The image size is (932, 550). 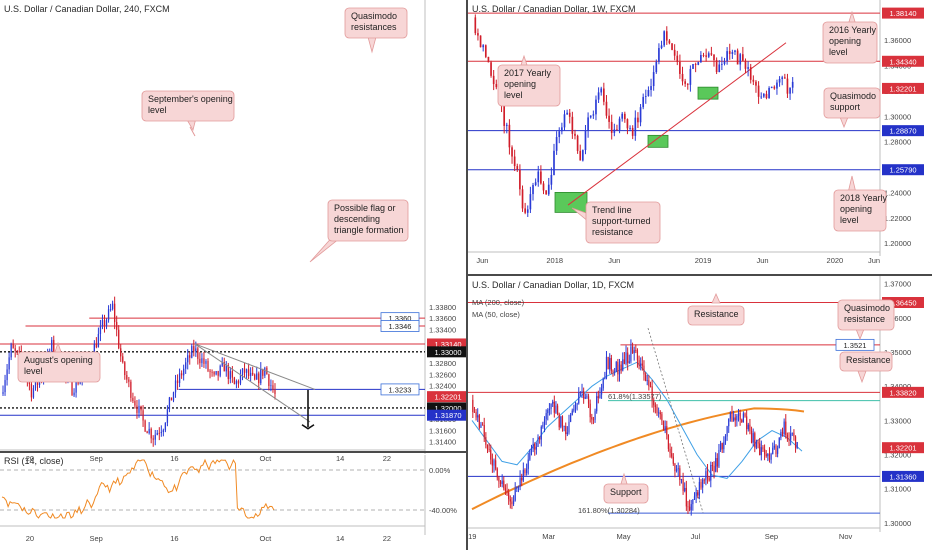 What do you see at coordinates (868, 360) in the screenshot?
I see `callout-text: Resistance` at bounding box center [868, 360].